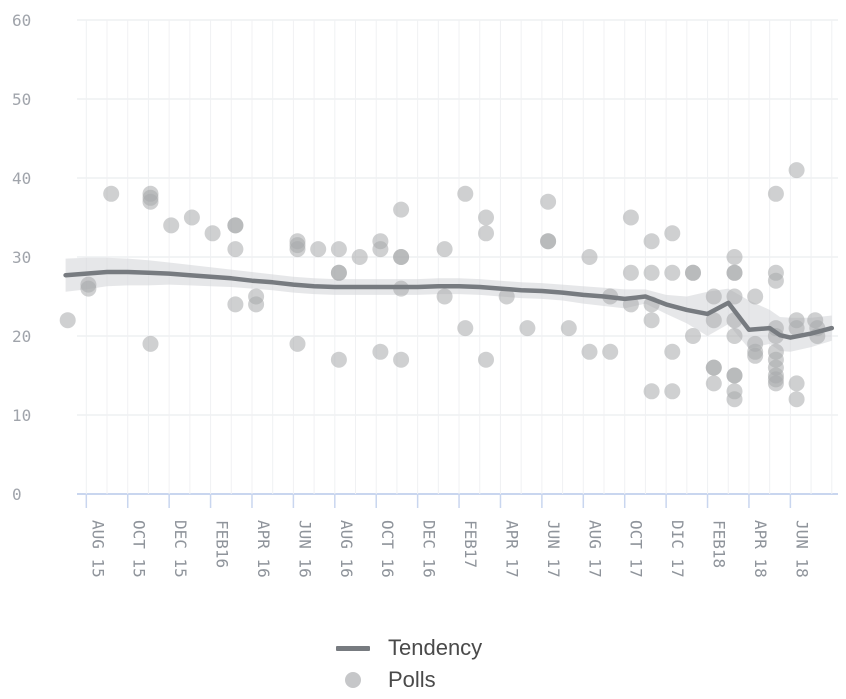  Describe the element at coordinates (719, 544) in the screenshot. I see `x-tick-label: FEB18` at that location.